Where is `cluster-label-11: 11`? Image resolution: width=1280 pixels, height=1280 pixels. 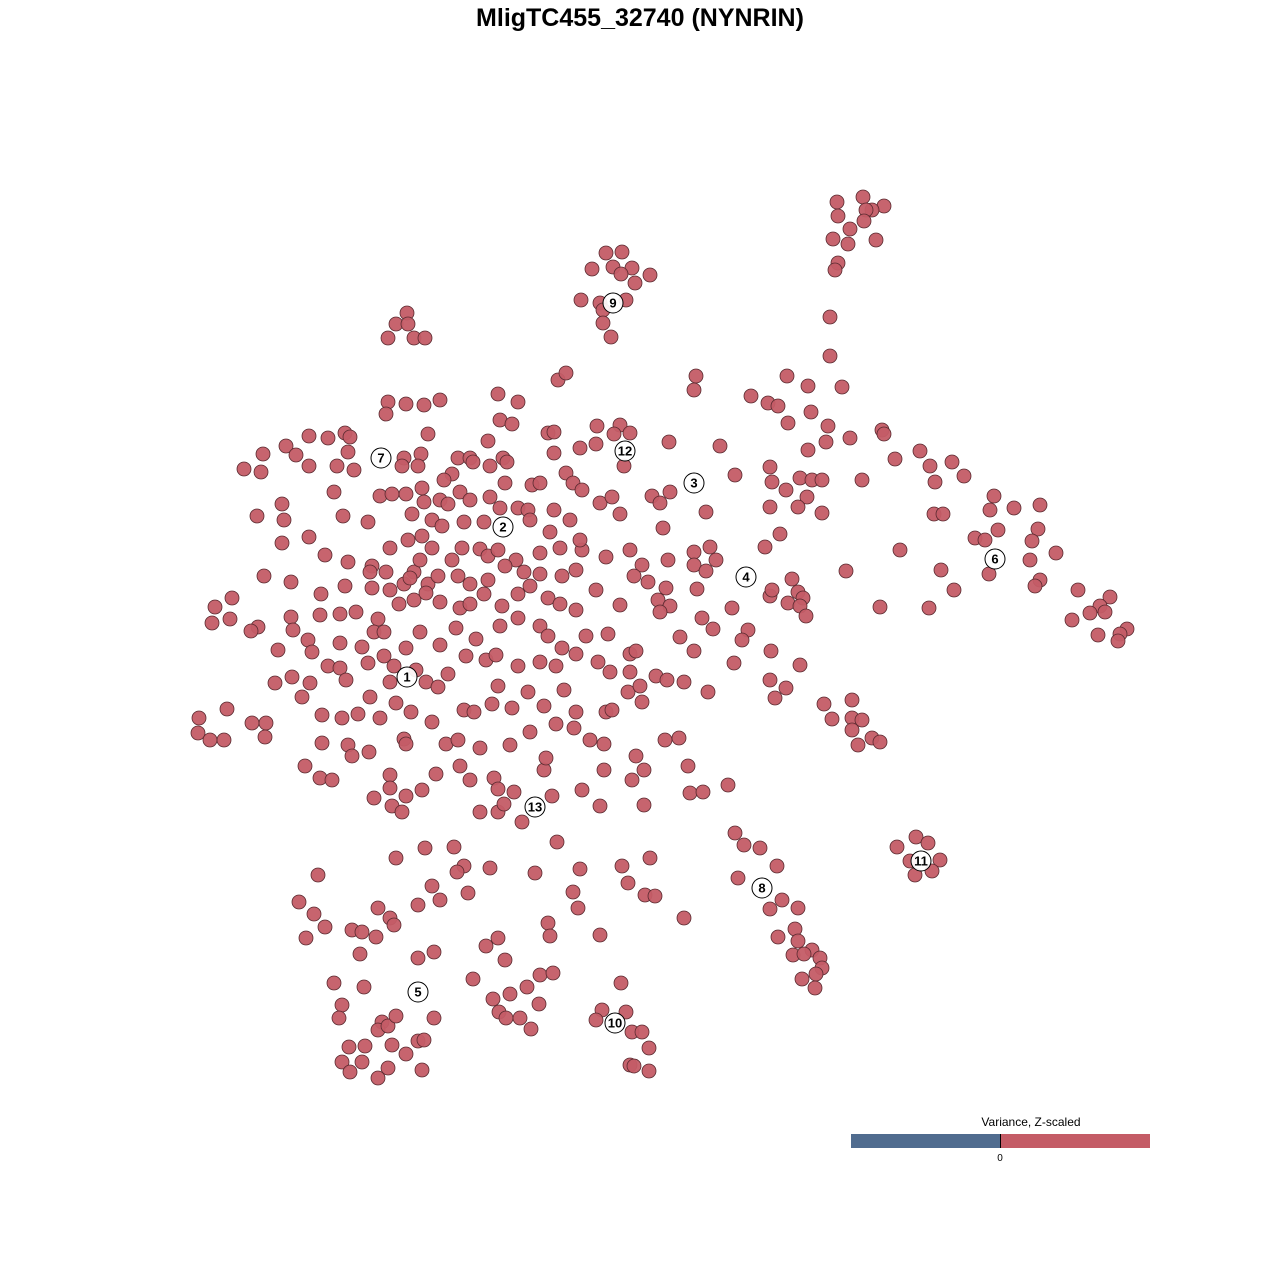 cluster-label-11: 11 is located at coordinates (921, 861).